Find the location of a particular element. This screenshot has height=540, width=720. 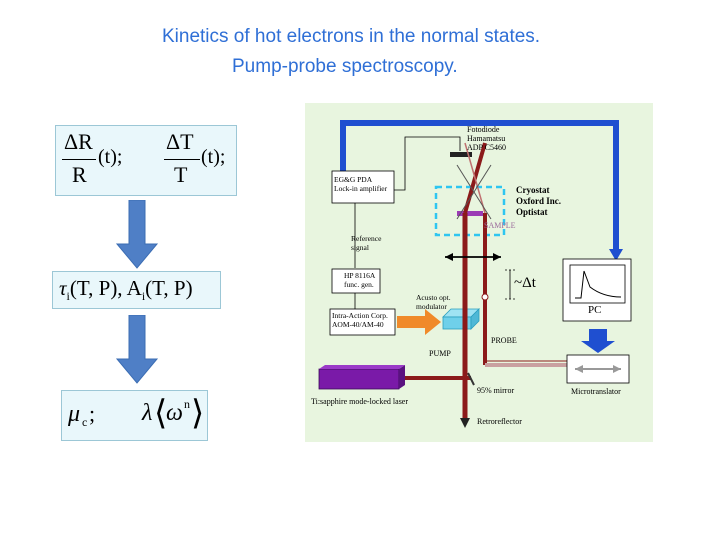

omega-superscript: n is located at coordinates (187, 404).